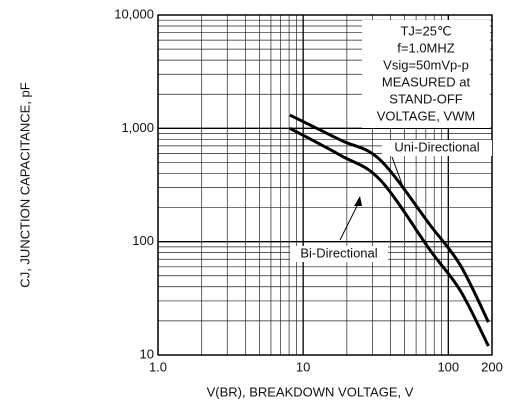 This screenshot has width=516, height=408. Describe the element at coordinates (158, 366) in the screenshot. I see `x-tick-label: 1.0` at that location.